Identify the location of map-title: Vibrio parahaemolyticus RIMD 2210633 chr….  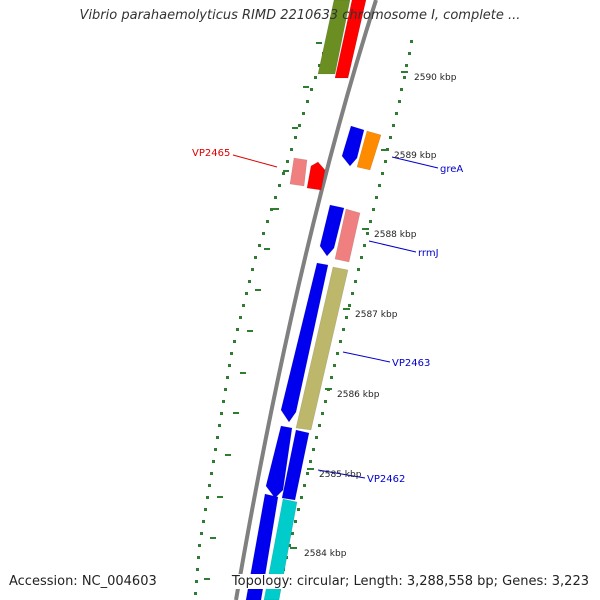
(300, 15).